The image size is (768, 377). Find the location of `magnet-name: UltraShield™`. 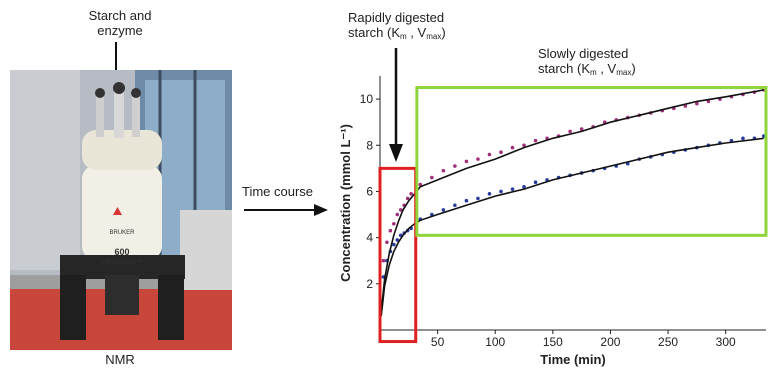

magnet-name: UltraShield™ is located at coordinates (122, 262).